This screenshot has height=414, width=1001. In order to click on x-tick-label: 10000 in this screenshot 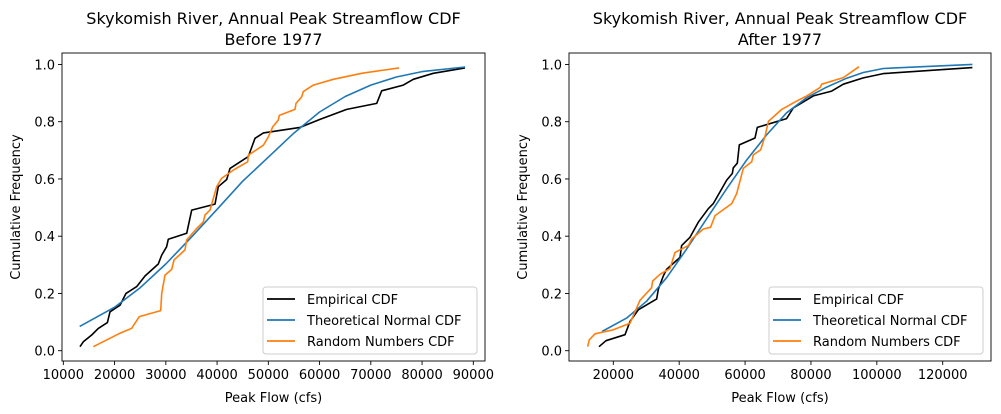, I will do `click(63, 375)`.